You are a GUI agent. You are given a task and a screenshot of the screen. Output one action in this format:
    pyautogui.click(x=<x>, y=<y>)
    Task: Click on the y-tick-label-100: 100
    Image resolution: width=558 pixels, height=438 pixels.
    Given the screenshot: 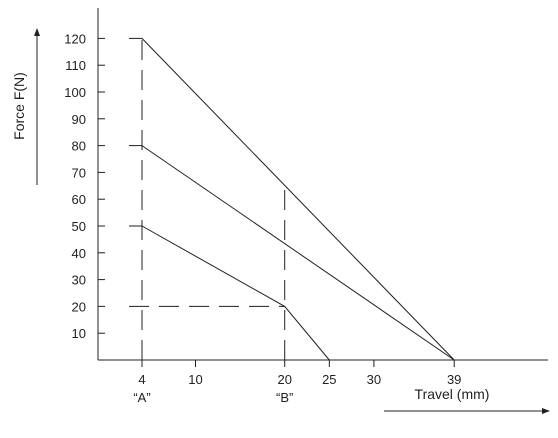 What is the action you would take?
    pyautogui.click(x=75, y=92)
    